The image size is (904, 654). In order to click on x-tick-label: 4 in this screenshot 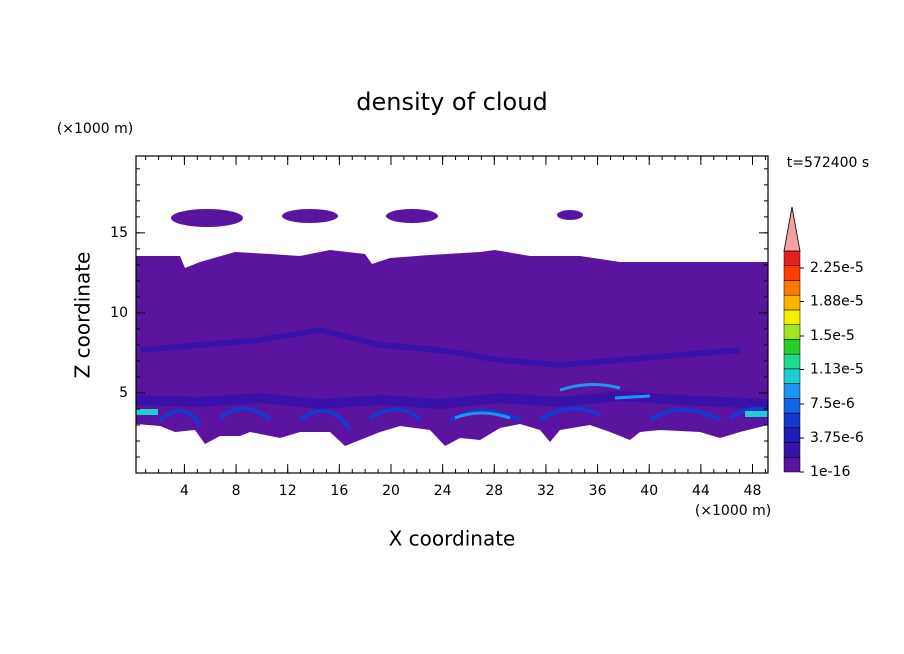, I will do `click(184, 491)`.